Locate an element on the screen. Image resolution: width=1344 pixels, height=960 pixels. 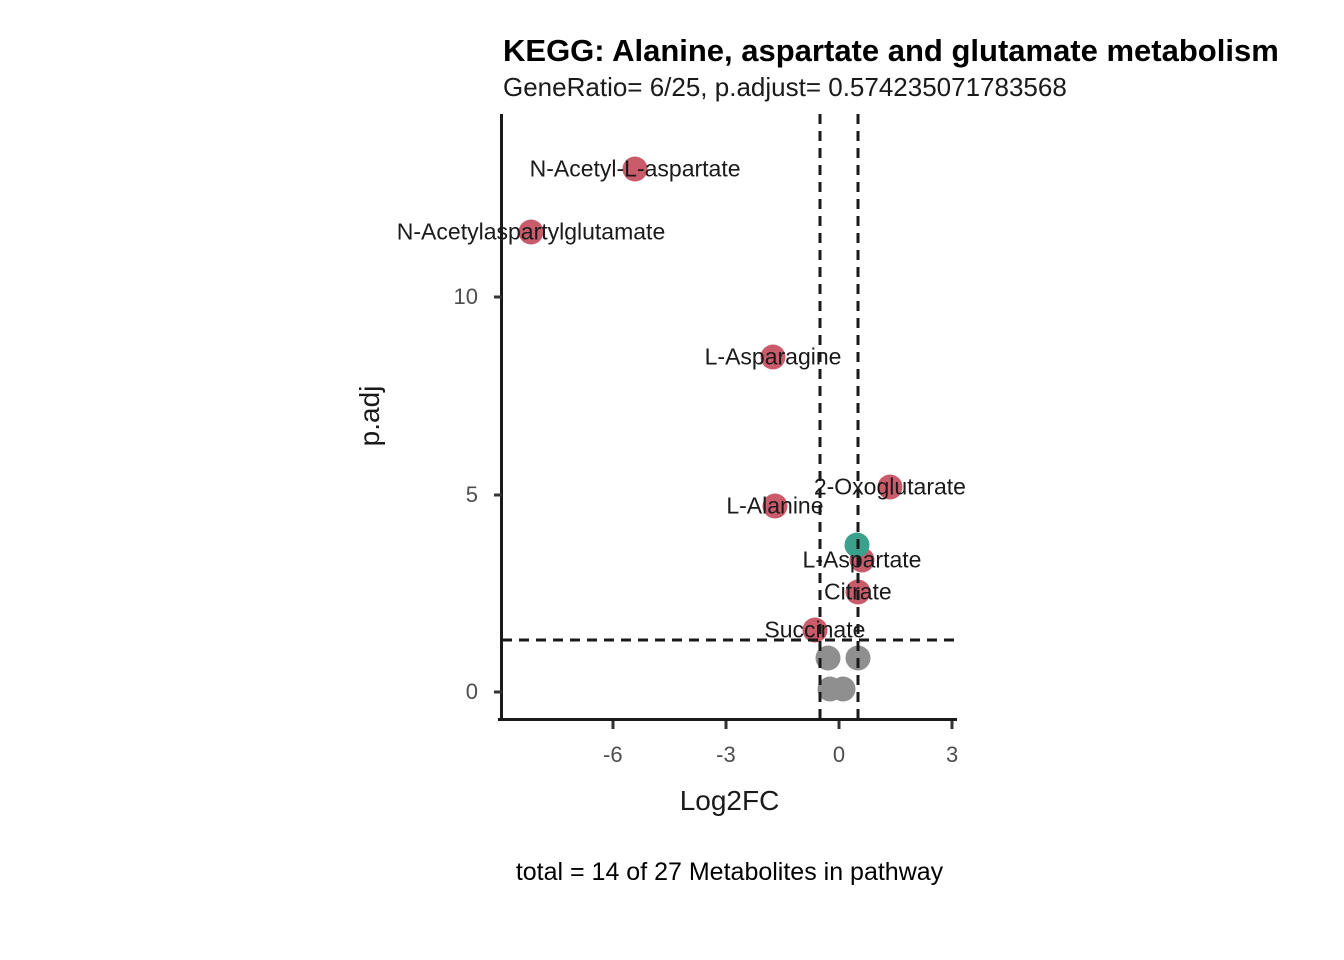
point-label-n-acetyl-l-aspartate: N-Acetyl-L-aspartate is located at coordinates (635, 168).